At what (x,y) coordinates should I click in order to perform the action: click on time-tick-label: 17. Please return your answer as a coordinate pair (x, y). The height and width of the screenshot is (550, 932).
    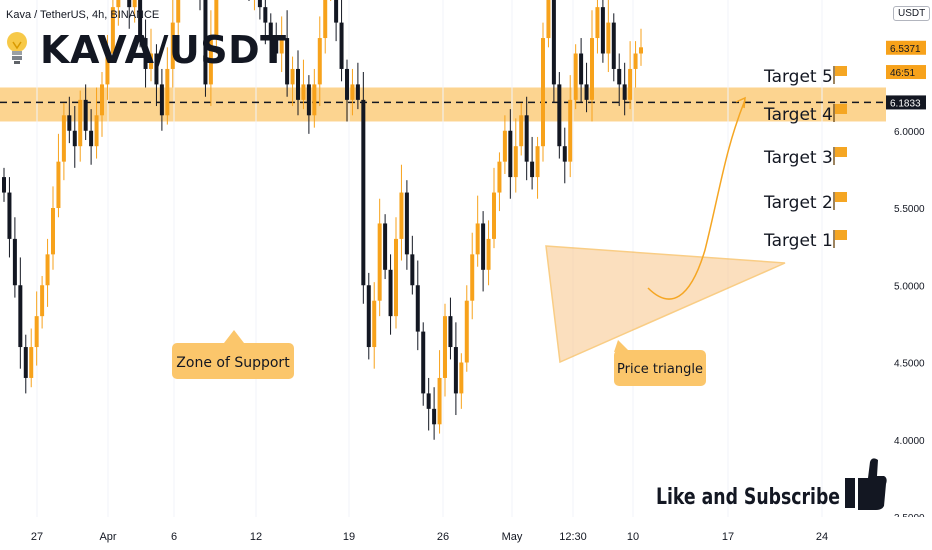
    Looking at the image, I should click on (728, 537).